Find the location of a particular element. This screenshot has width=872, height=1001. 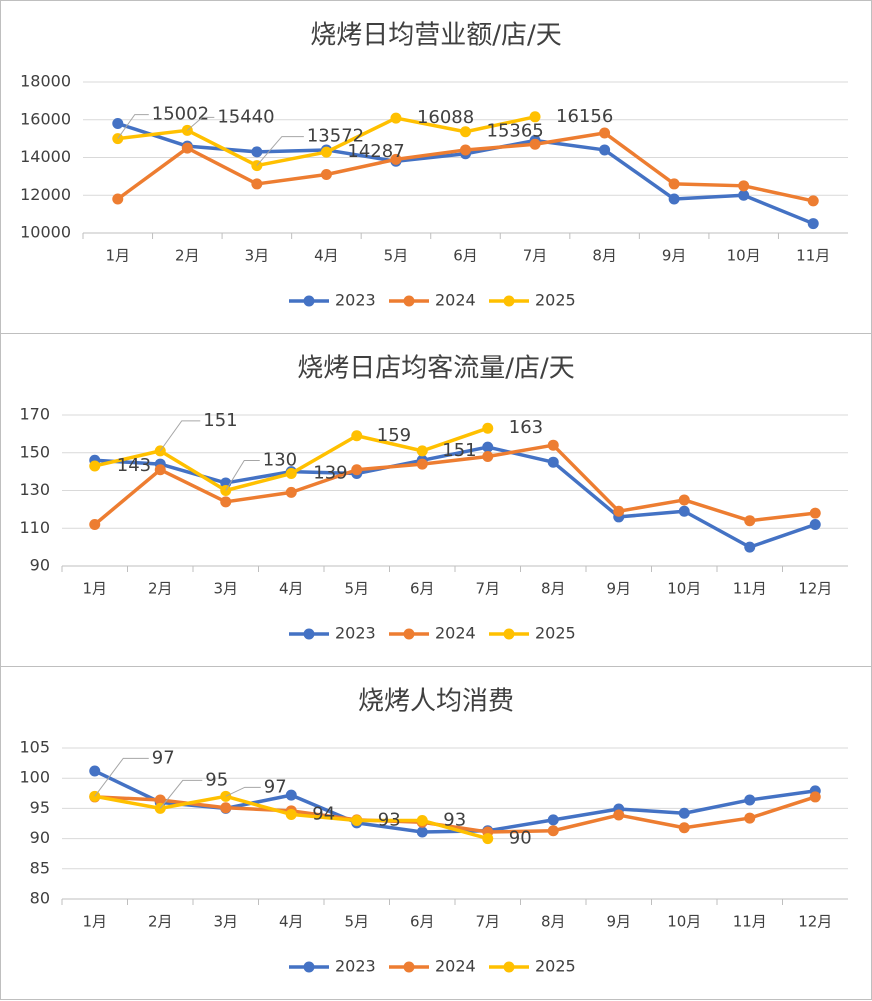

chart-title: 烧烤人均消费 is located at coordinates (436, 702).